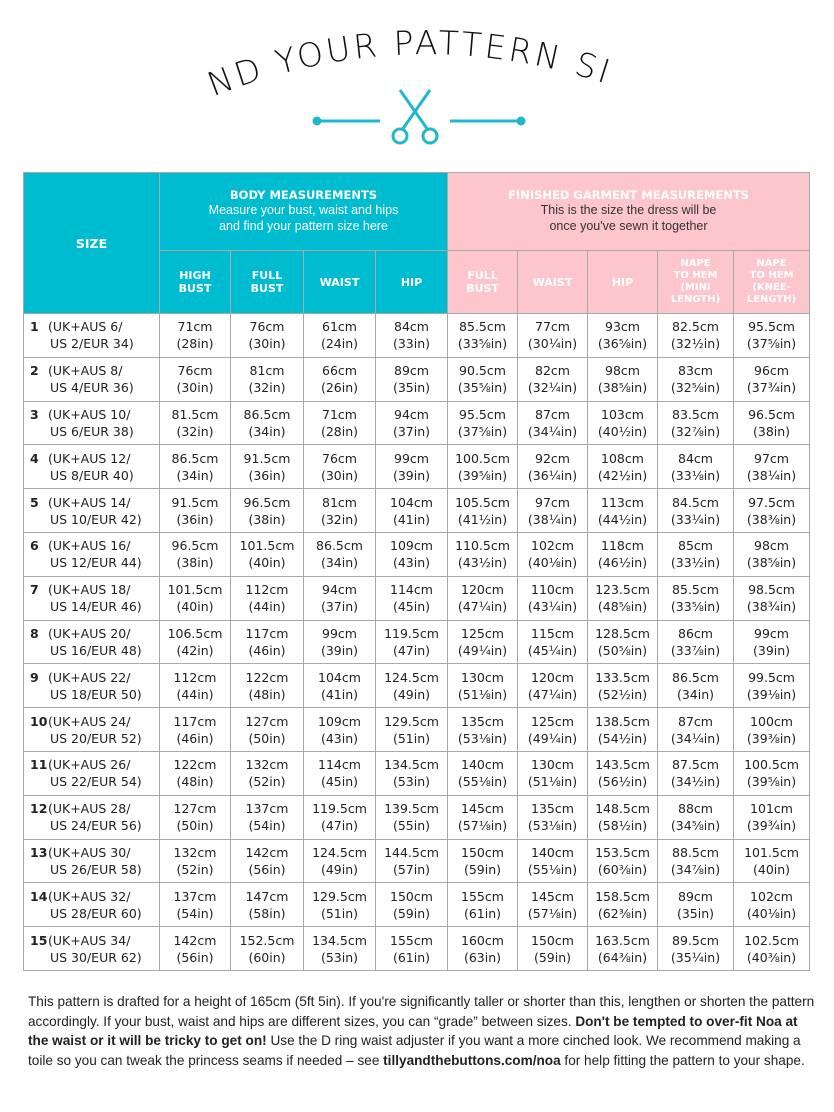  What do you see at coordinates (552, 598) in the screenshot?
I see `measurement-cell: 110cm (43¼in)` at bounding box center [552, 598].